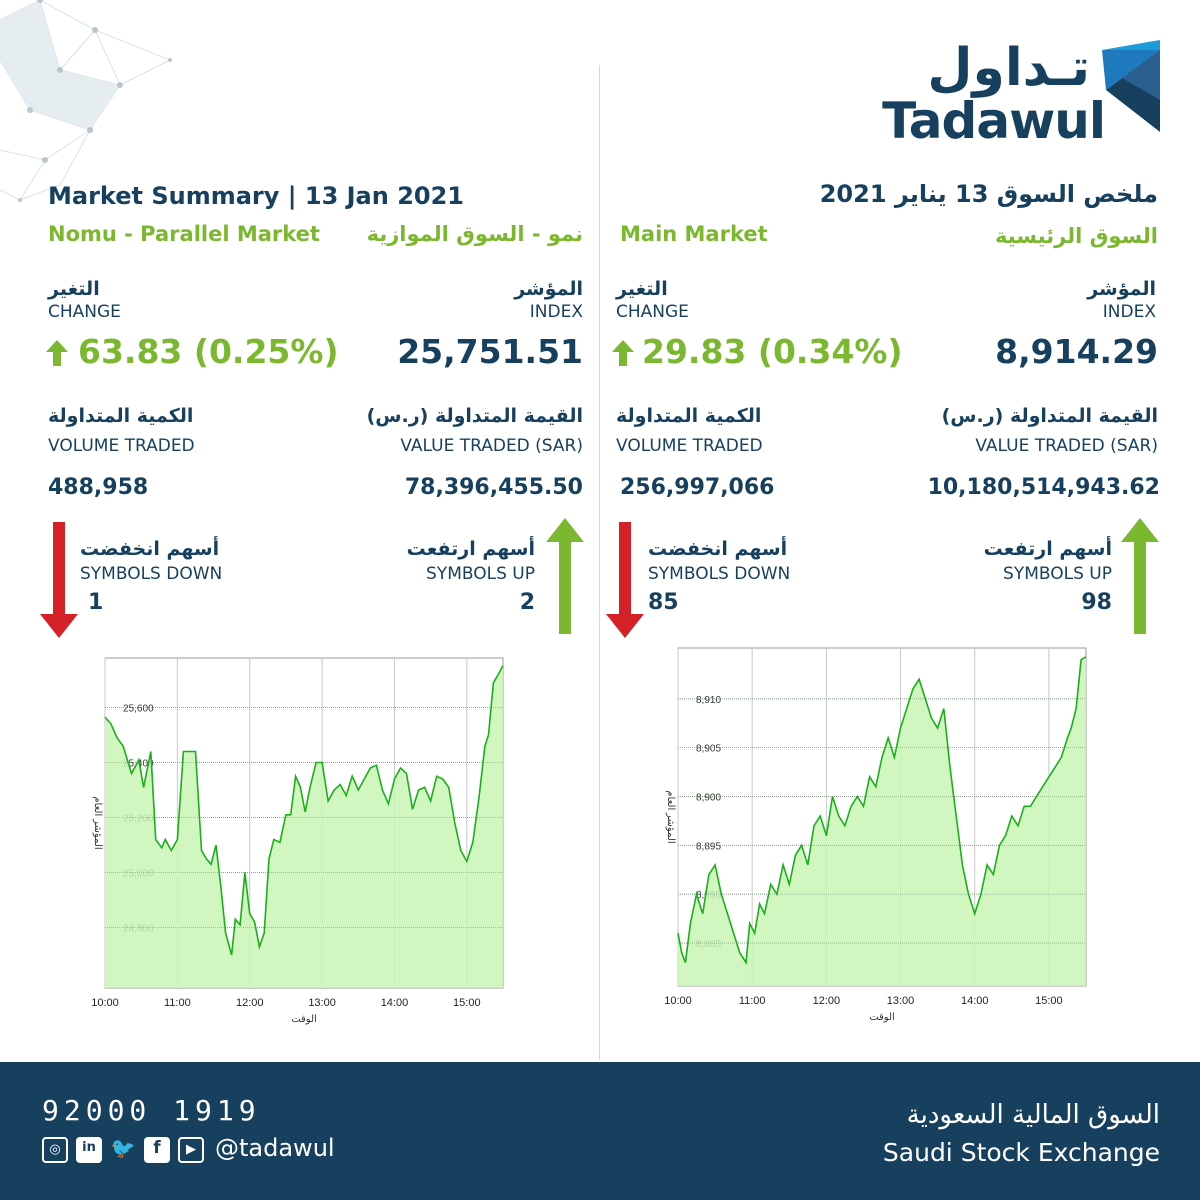 This screenshot has width=1200, height=1200. Describe the element at coordinates (471, 549) in the screenshot. I see `nomu-up-label-ar: أسهم ارتفعت` at that location.